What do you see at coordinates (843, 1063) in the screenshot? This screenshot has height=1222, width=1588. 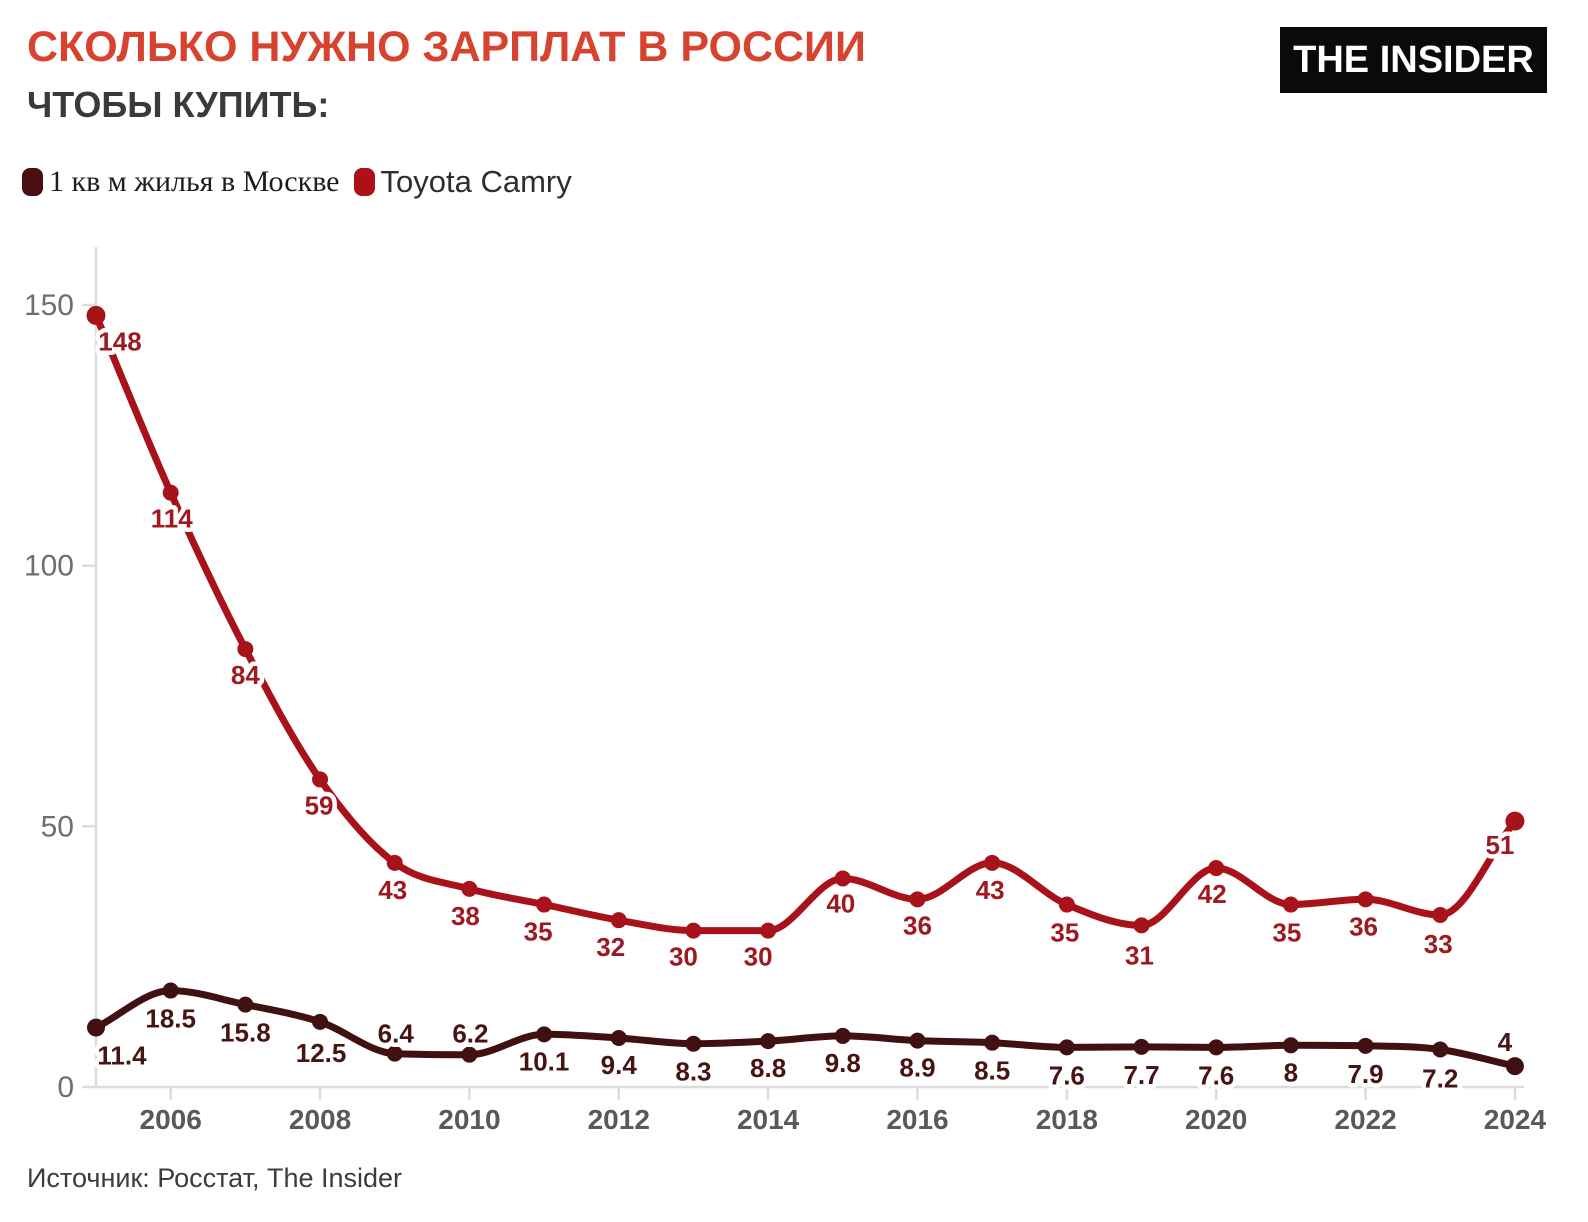 I see `data-label: 9.8` at bounding box center [843, 1063].